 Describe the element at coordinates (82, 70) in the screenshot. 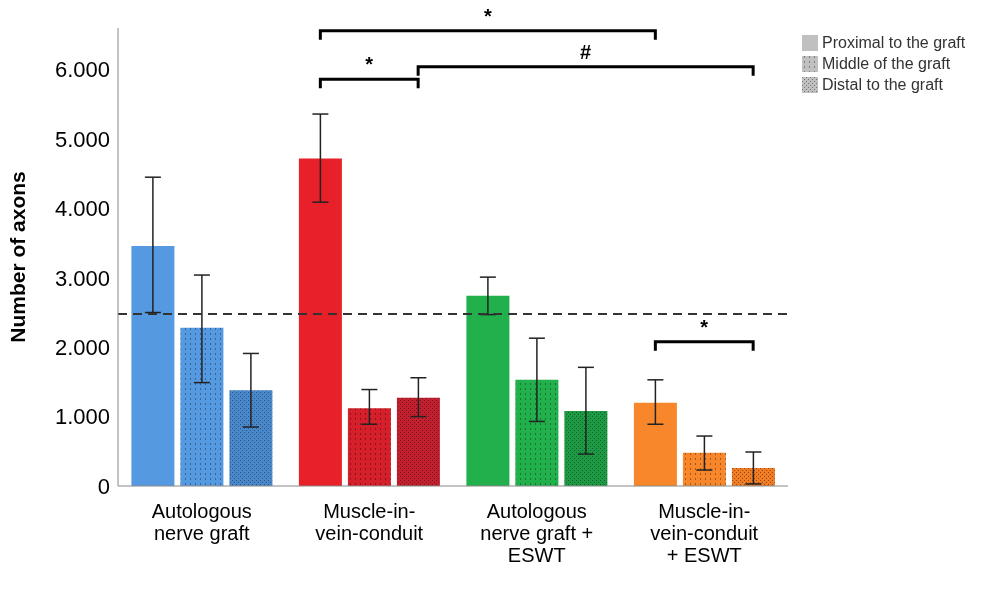

I see `y-tick-label: 6.000` at that location.